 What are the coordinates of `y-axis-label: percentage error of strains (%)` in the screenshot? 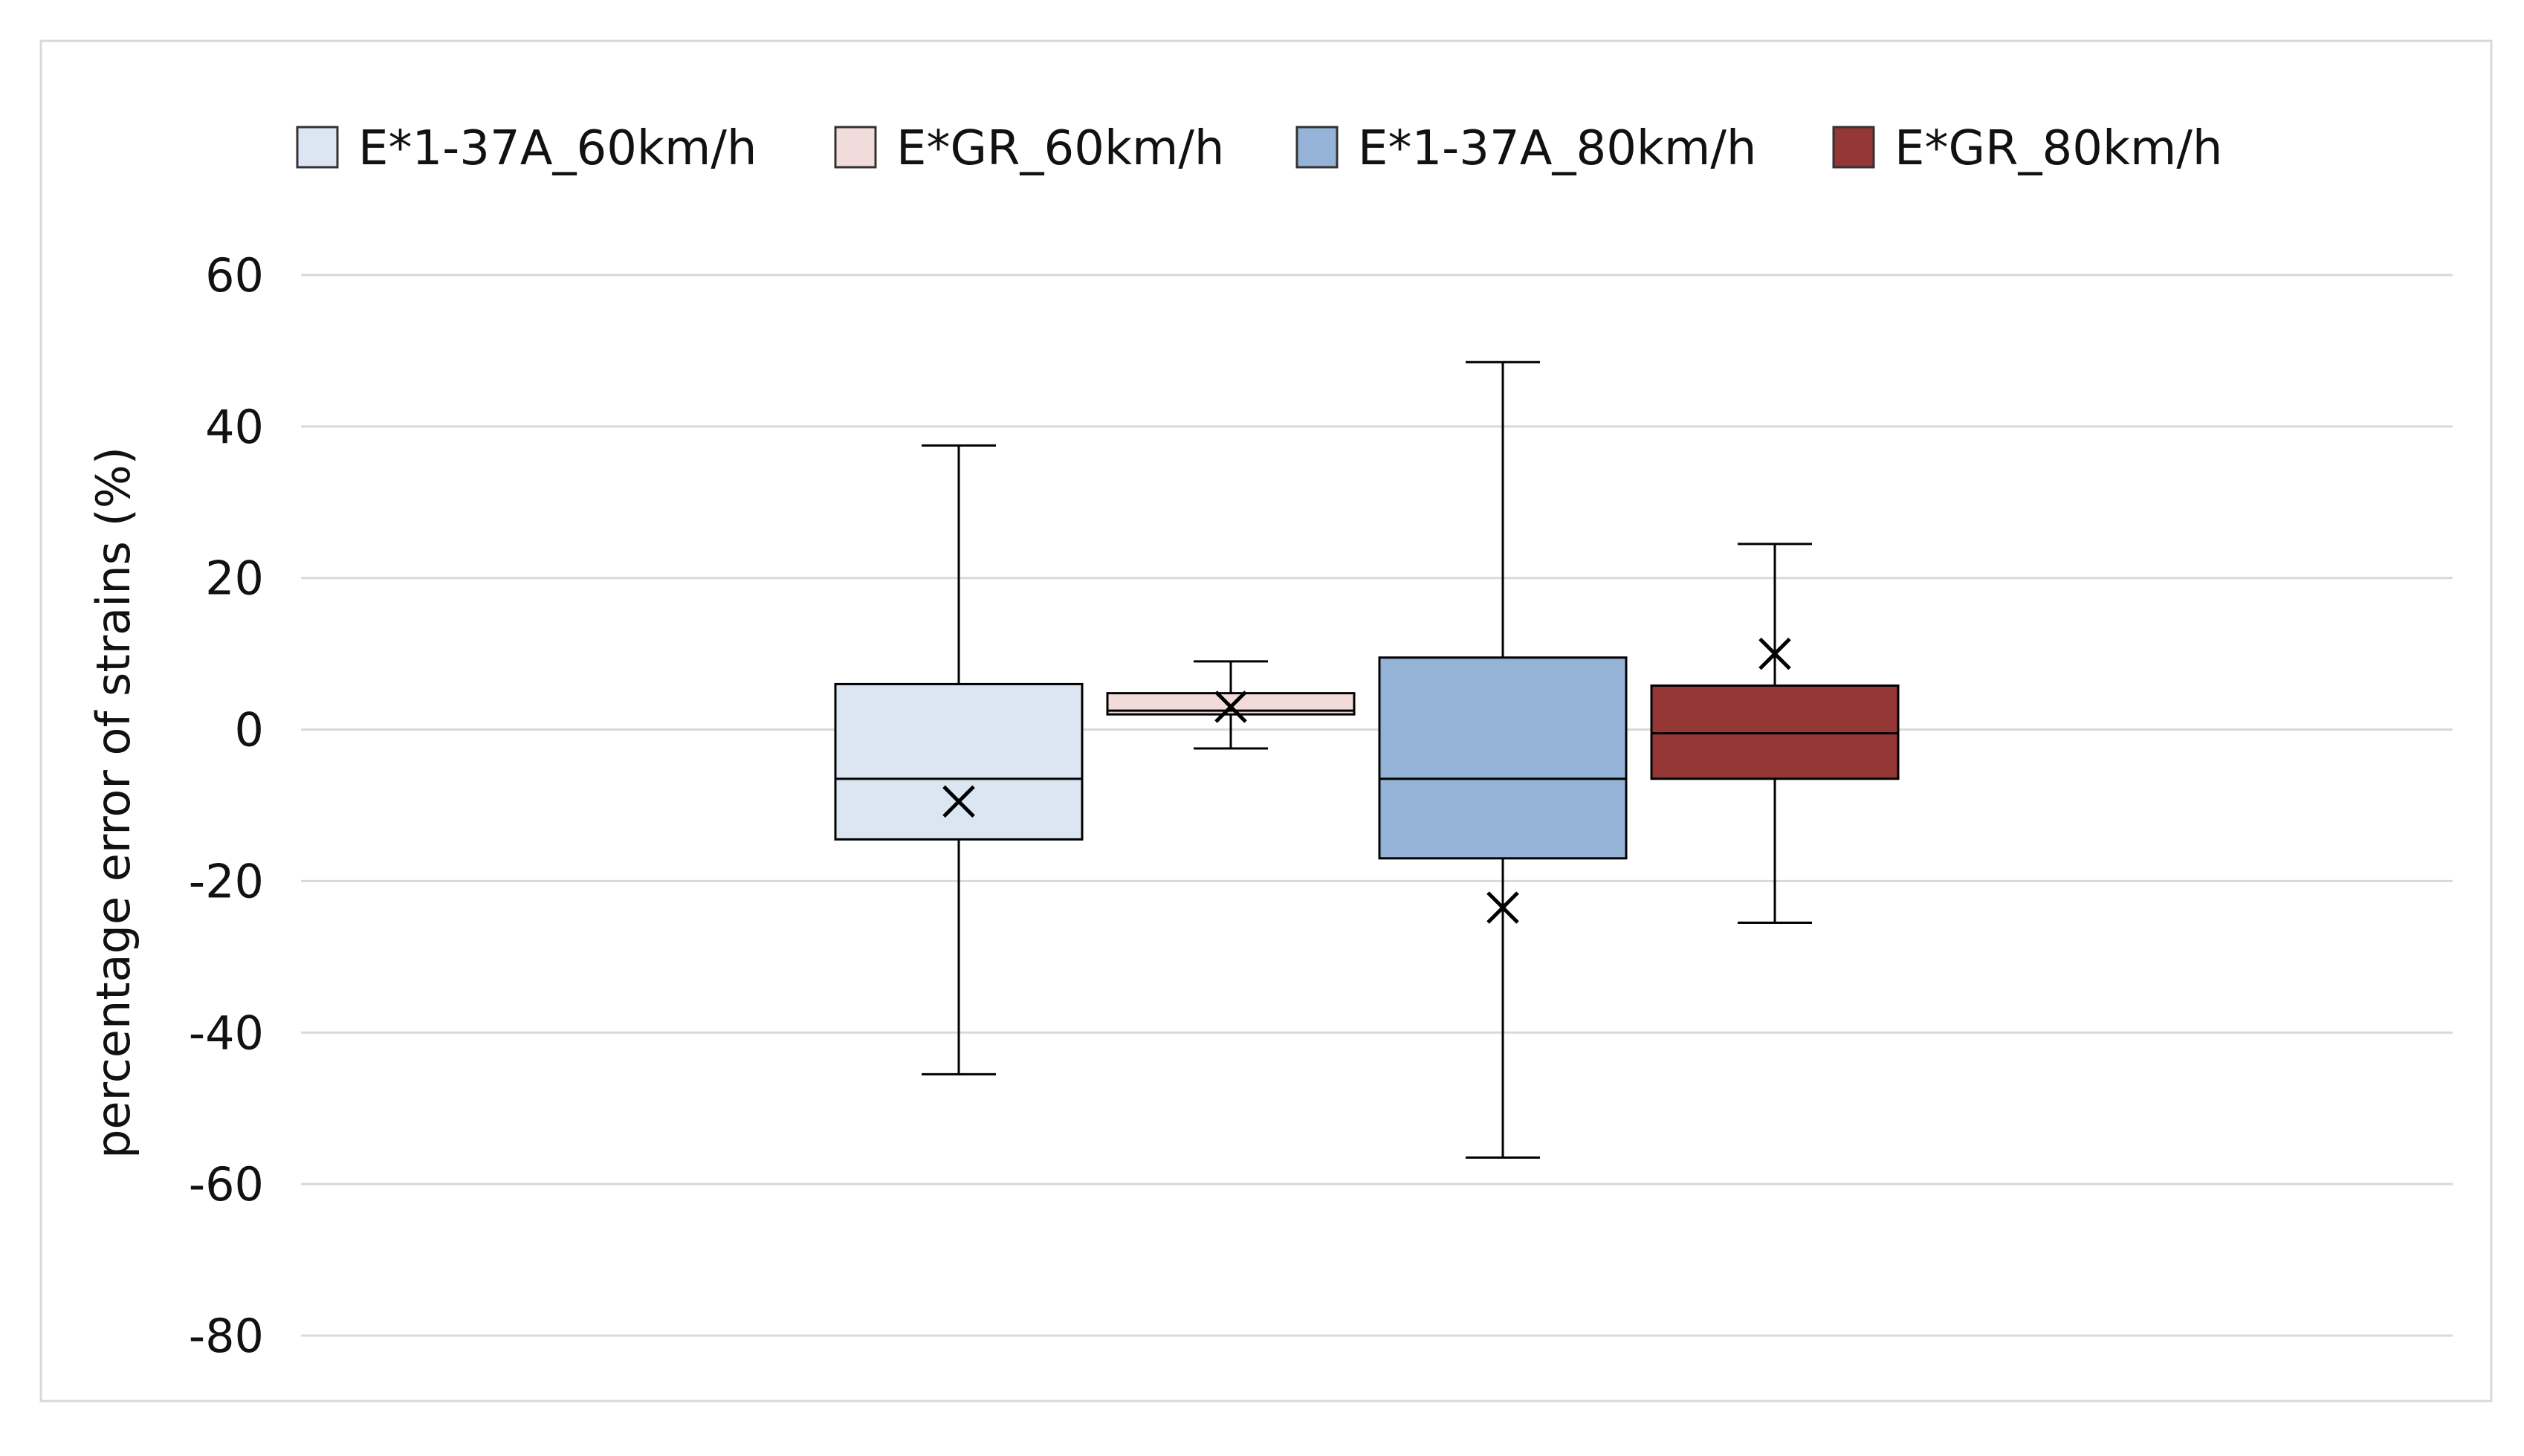 It's located at (113, 803).